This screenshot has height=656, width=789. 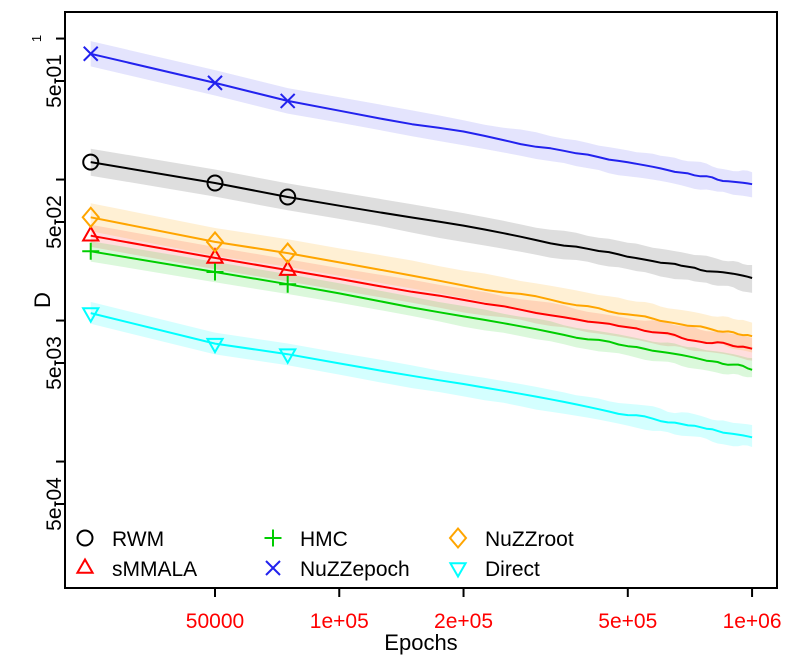 I want to click on legend-label-sMMALA: sMMALA, so click(x=154, y=569).